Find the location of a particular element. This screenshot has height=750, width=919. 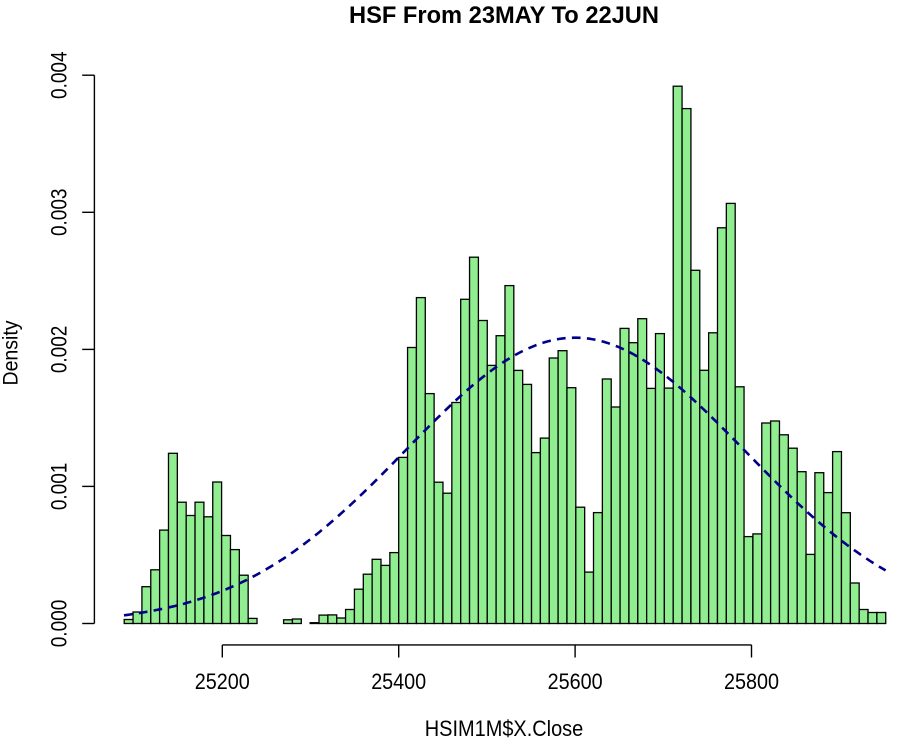

svg-text: 0.003 is located at coordinates (59, 213).